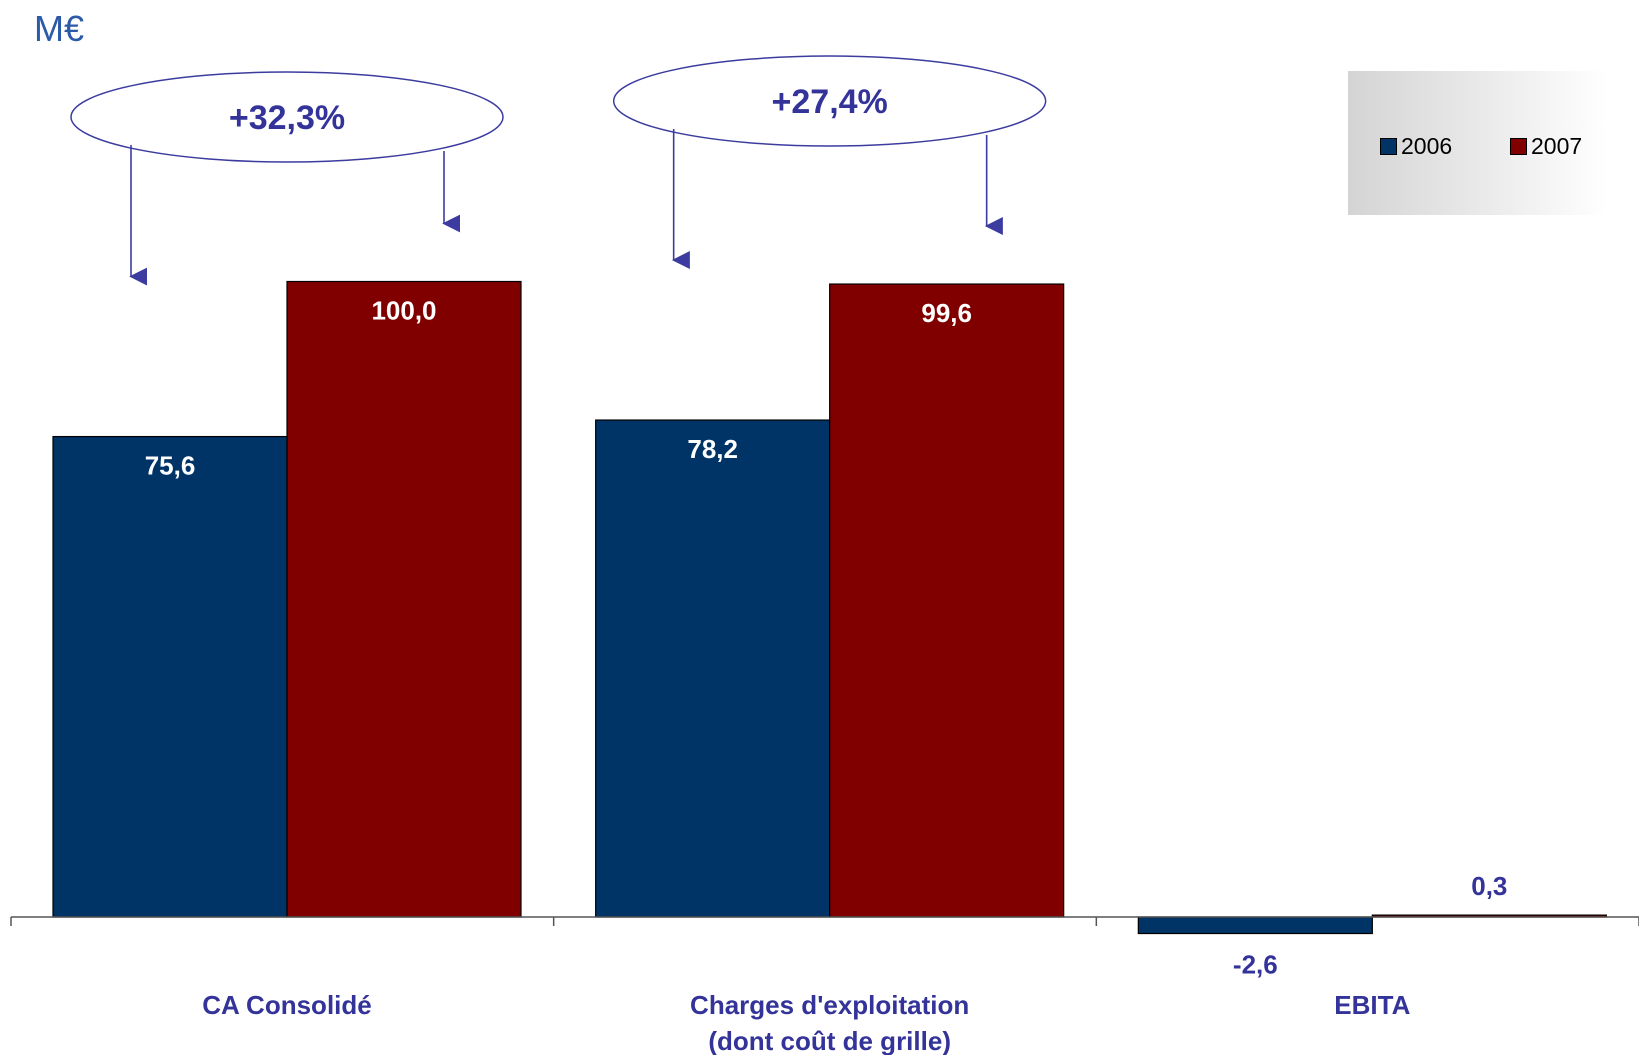 This screenshot has width=1639, height=1055. What do you see at coordinates (1372, 1005) in the screenshot?
I see `category-label-2: EBITA` at bounding box center [1372, 1005].